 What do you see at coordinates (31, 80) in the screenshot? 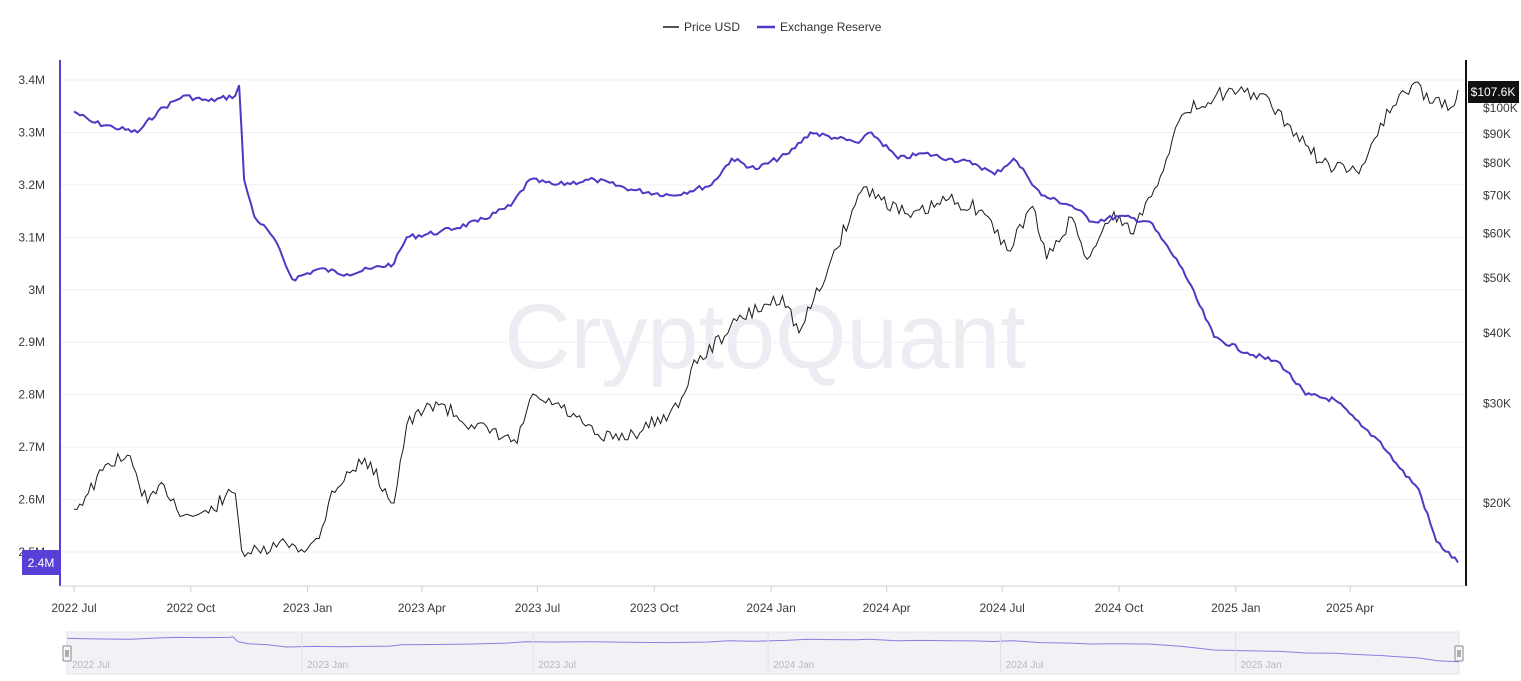
I see `left-tick-label: 3.4M` at bounding box center [31, 80].